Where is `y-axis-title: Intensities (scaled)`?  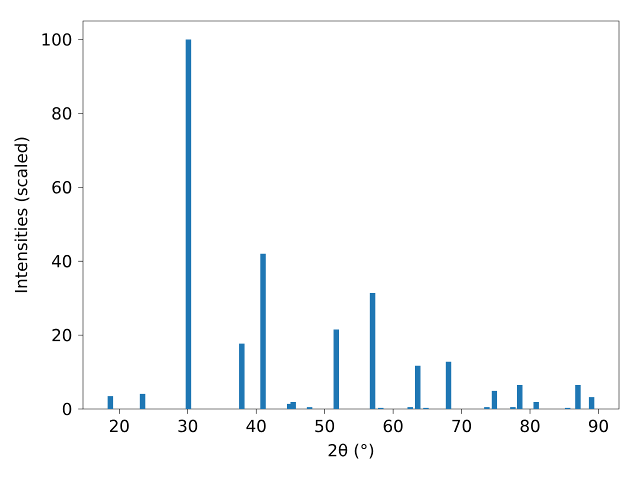
y-axis-title: Intensities (scaled) is located at coordinates (22, 215).